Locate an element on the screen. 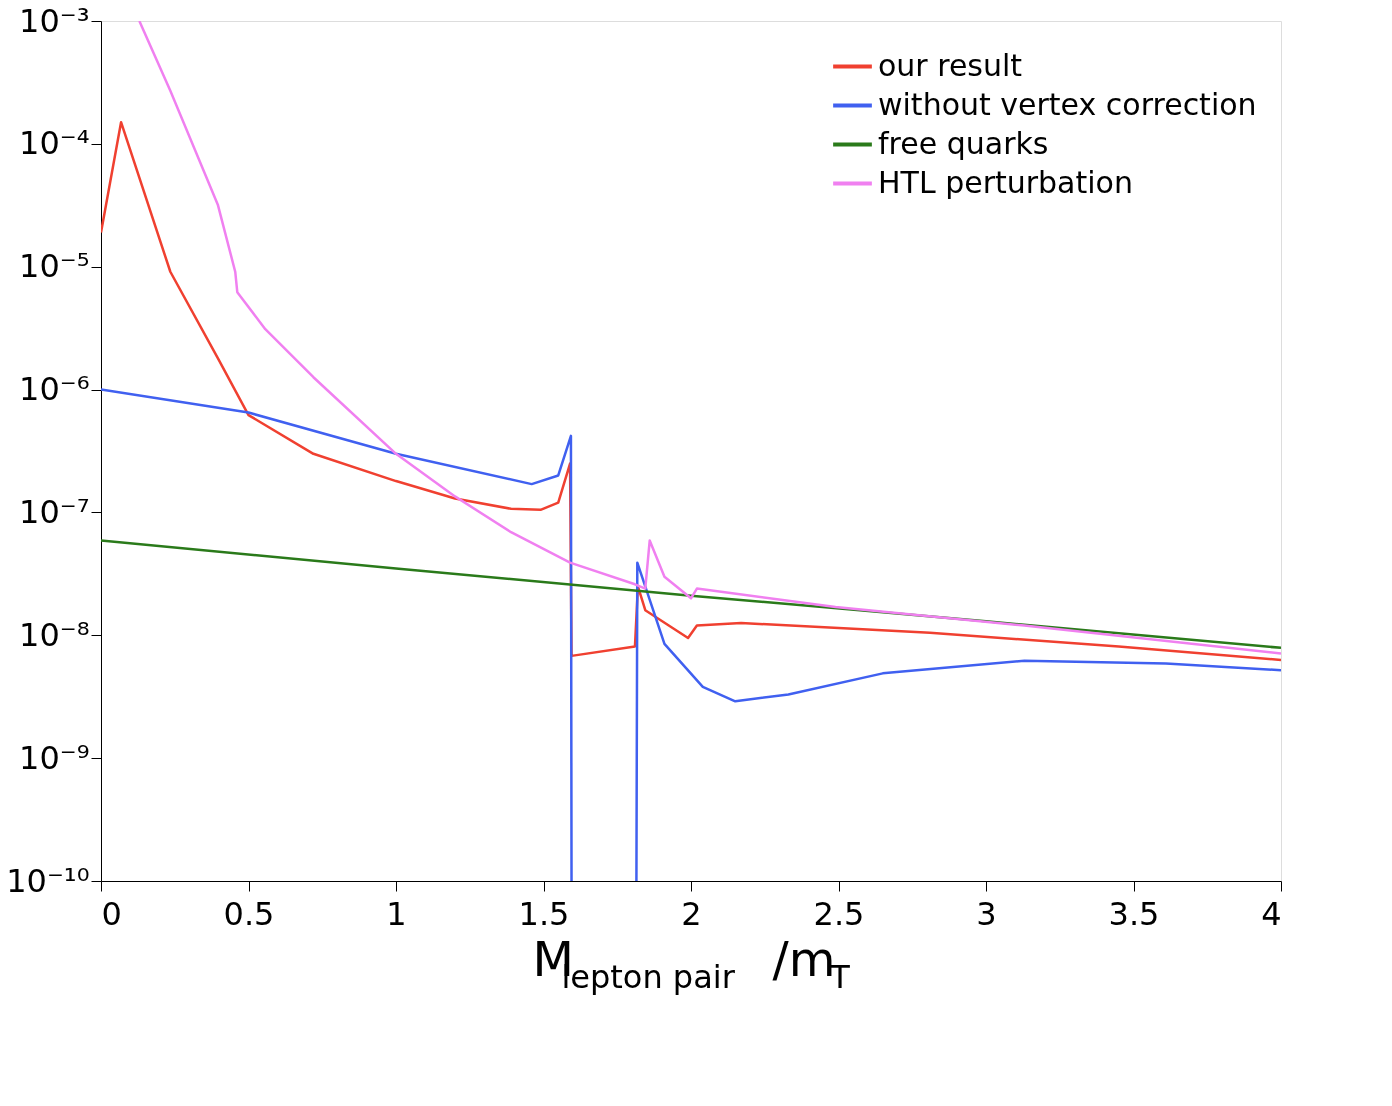 This screenshot has height=1106, width=1392. legend-label: without vertex correction is located at coordinates (1067, 104).